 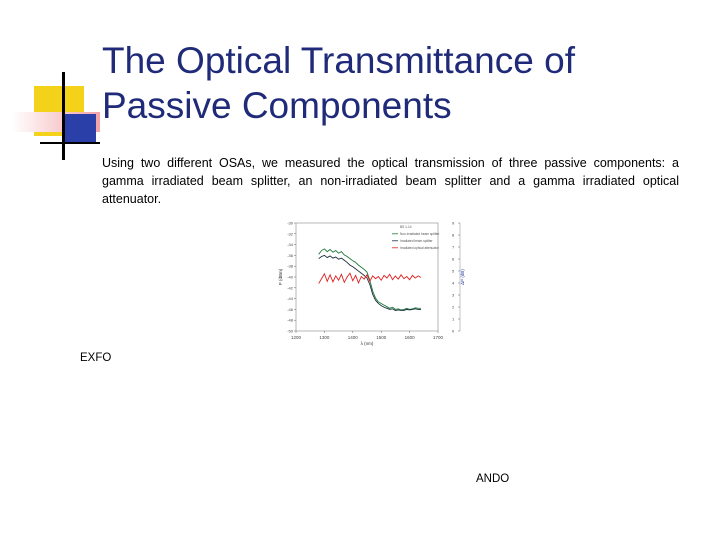 I want to click on legend-entry: Irradiated beam splitter, so click(x=417, y=241).